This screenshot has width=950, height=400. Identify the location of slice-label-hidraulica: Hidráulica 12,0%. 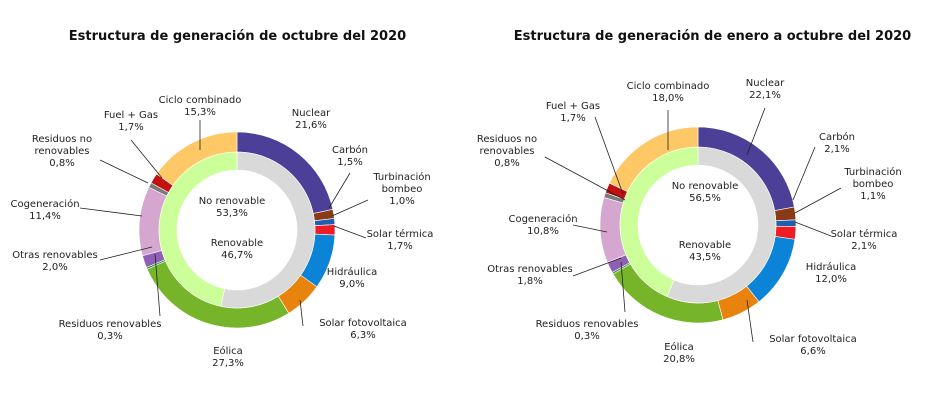
(831, 273).